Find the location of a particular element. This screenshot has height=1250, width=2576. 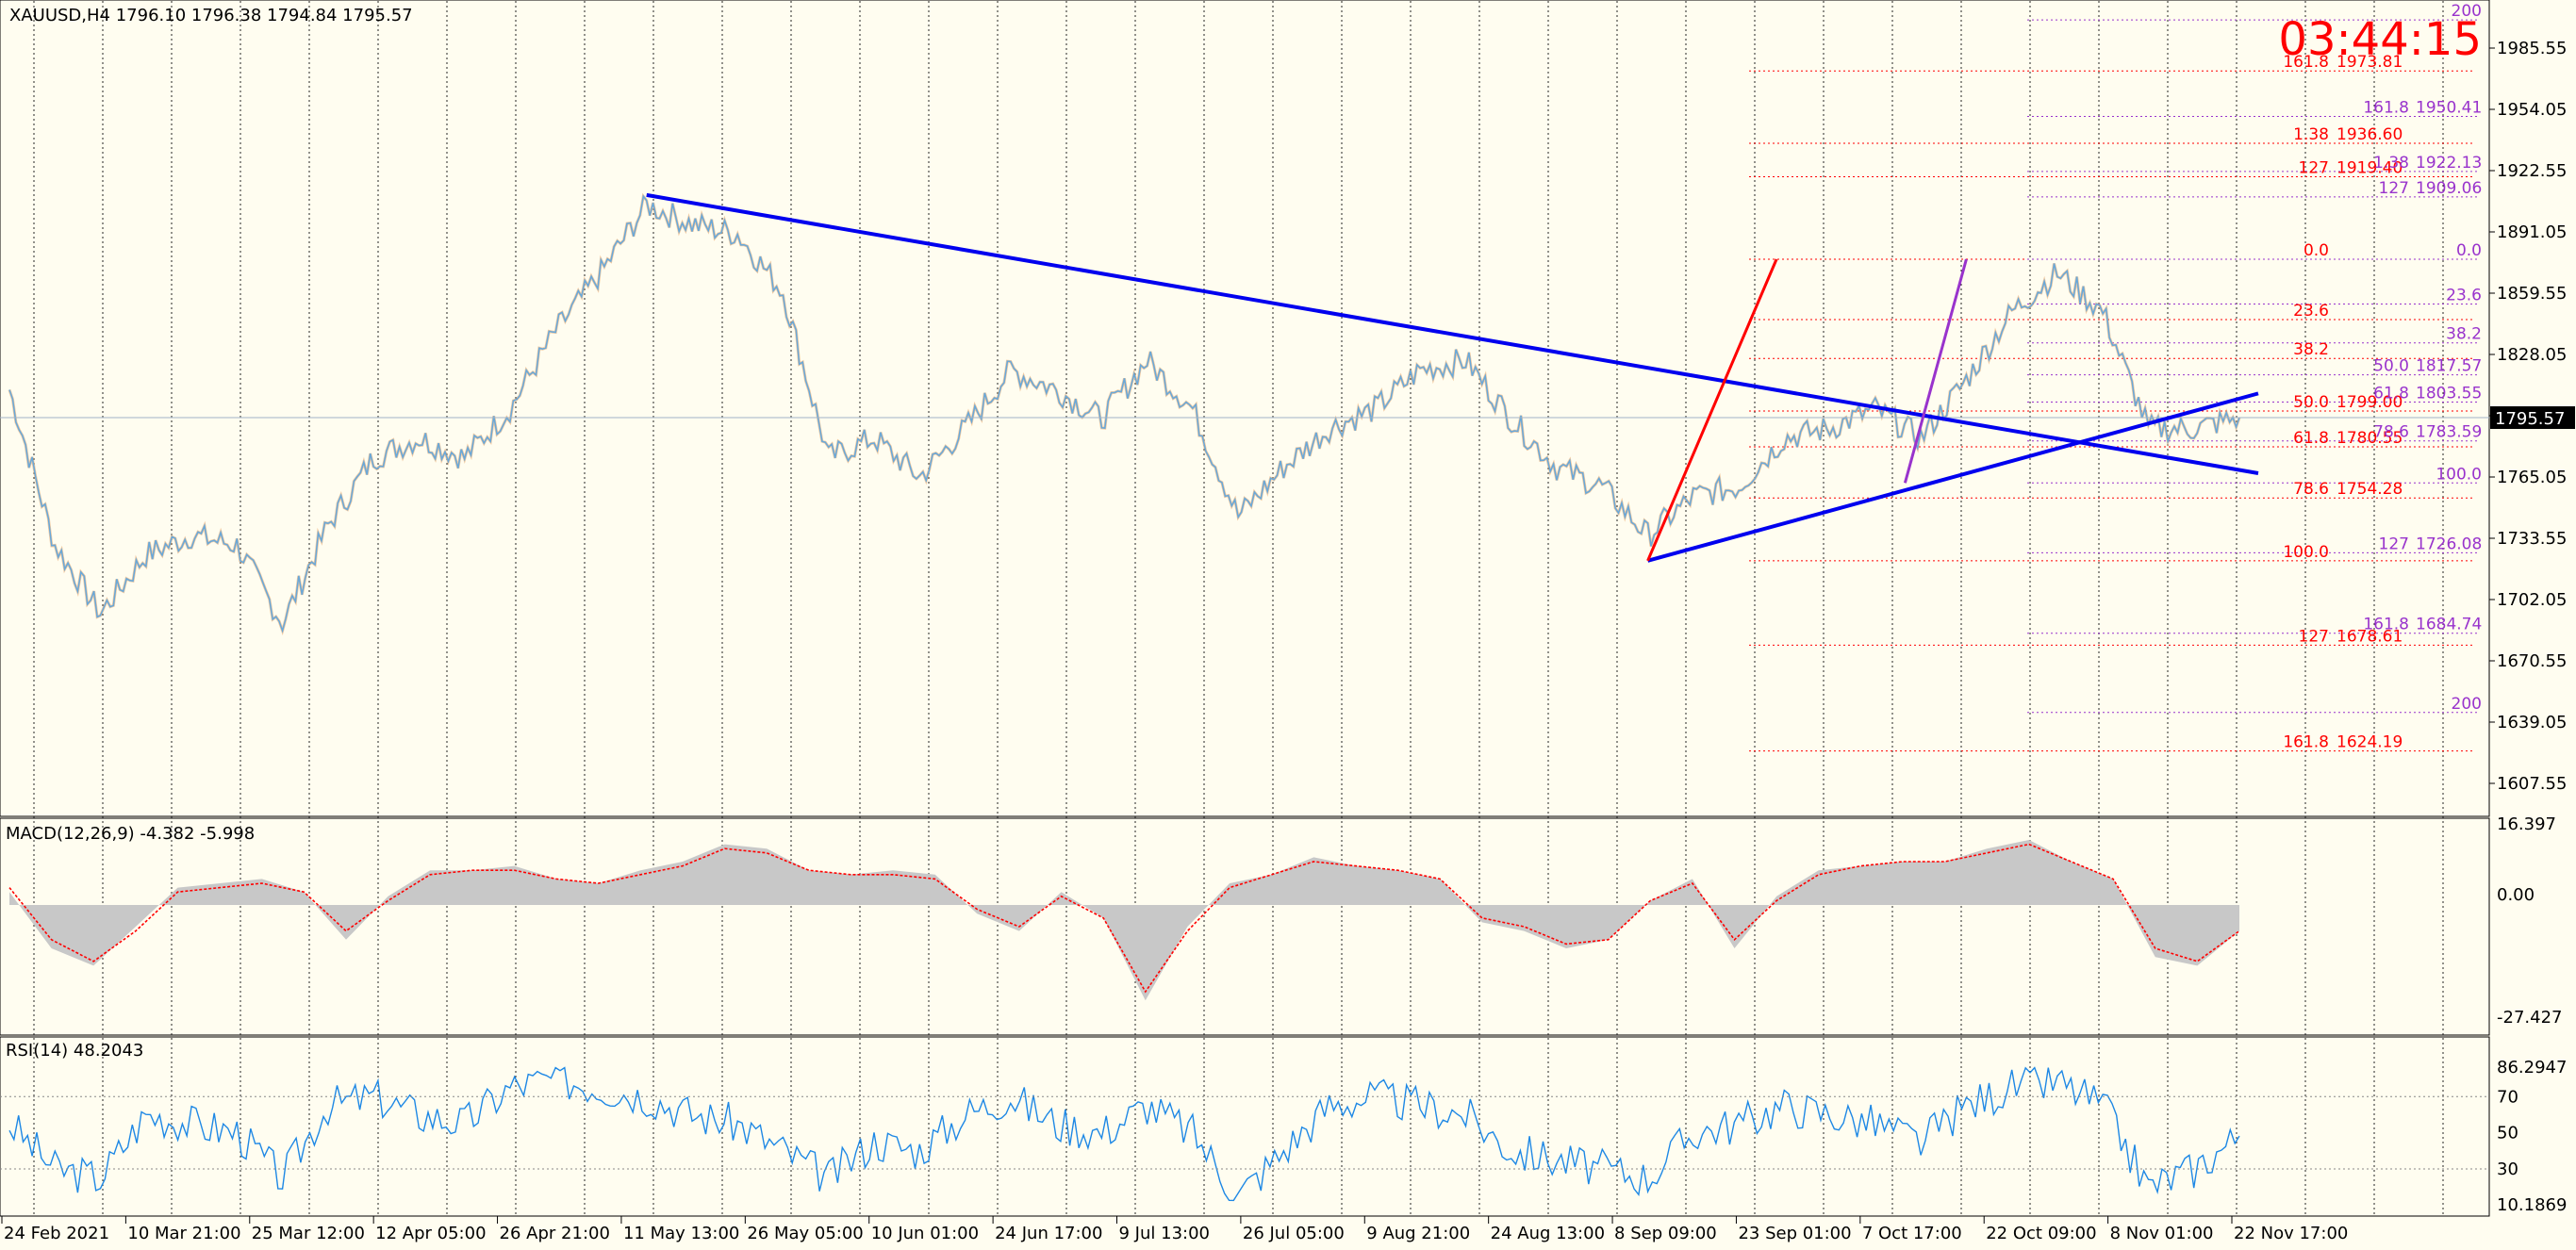

fib-red-price: 1799.00 is located at coordinates (2370, 402).